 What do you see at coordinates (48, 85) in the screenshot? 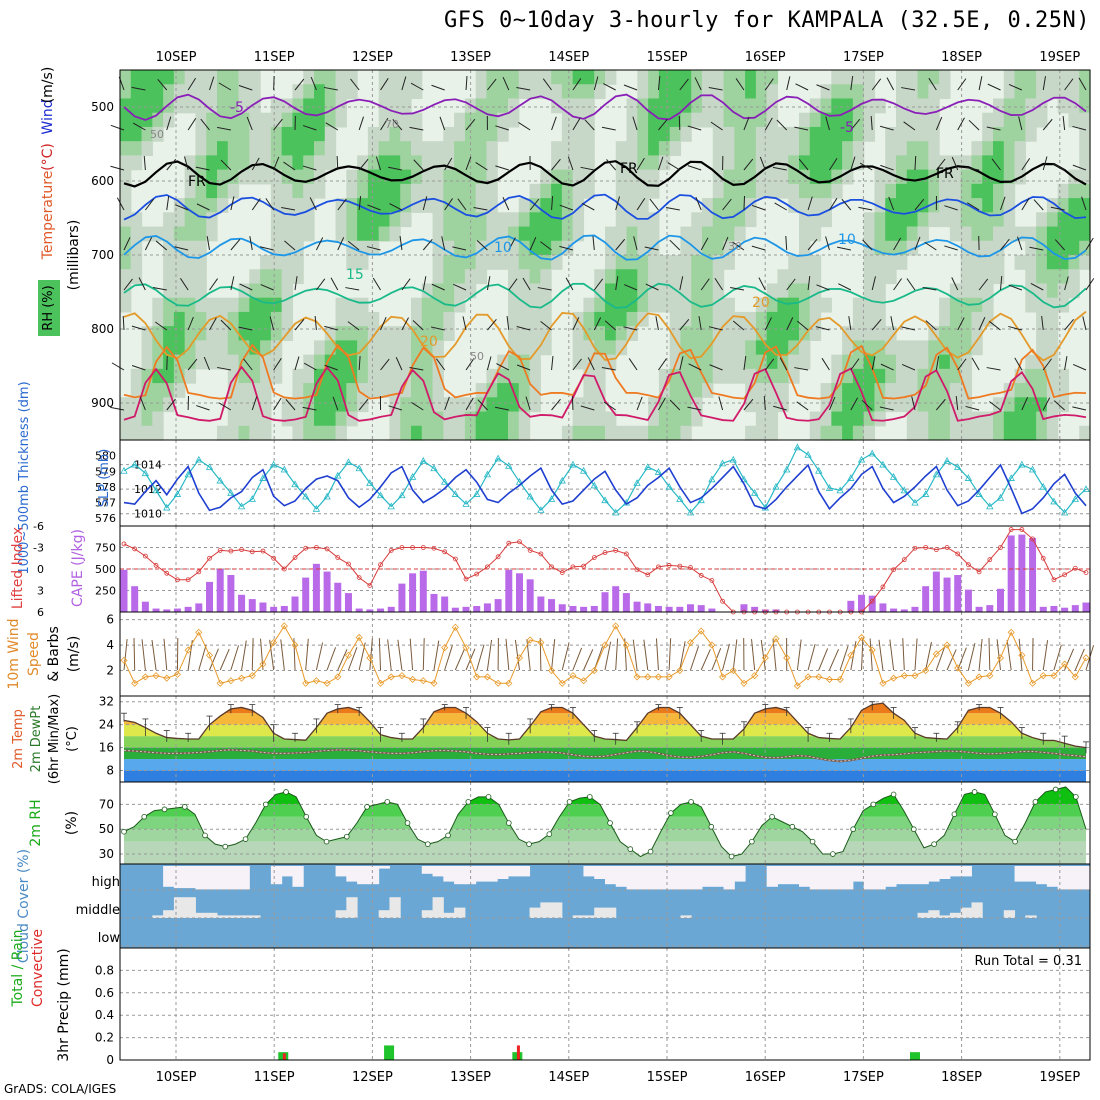
I see `wind-unit-label: (m/s)` at bounding box center [48, 85].